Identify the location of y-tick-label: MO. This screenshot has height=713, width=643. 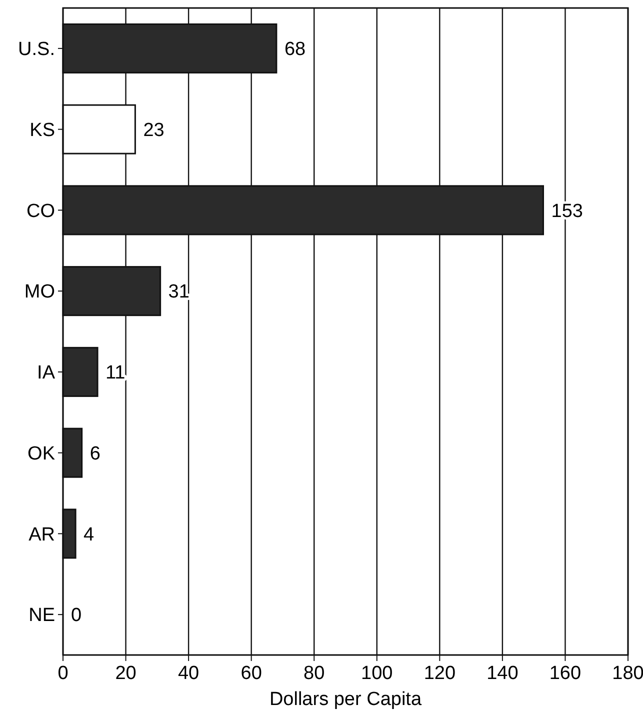
(39, 292).